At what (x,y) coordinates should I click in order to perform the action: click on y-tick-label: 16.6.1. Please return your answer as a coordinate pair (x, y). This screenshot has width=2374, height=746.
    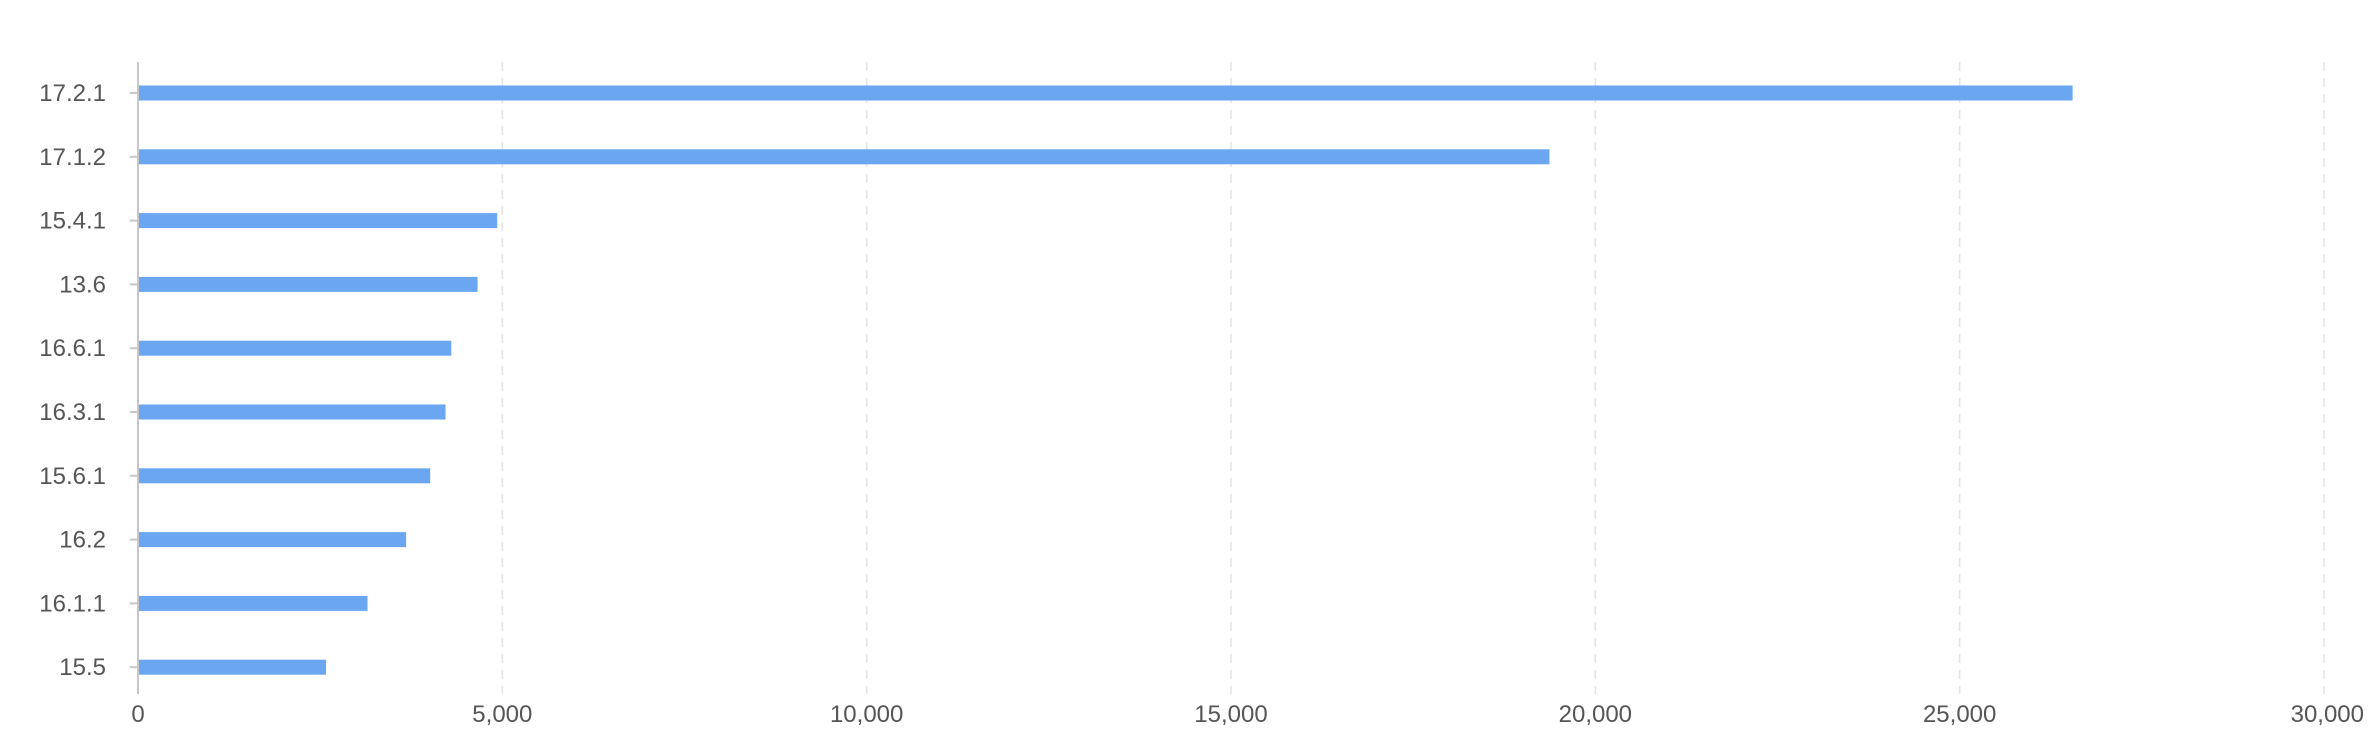
    Looking at the image, I should click on (72, 348).